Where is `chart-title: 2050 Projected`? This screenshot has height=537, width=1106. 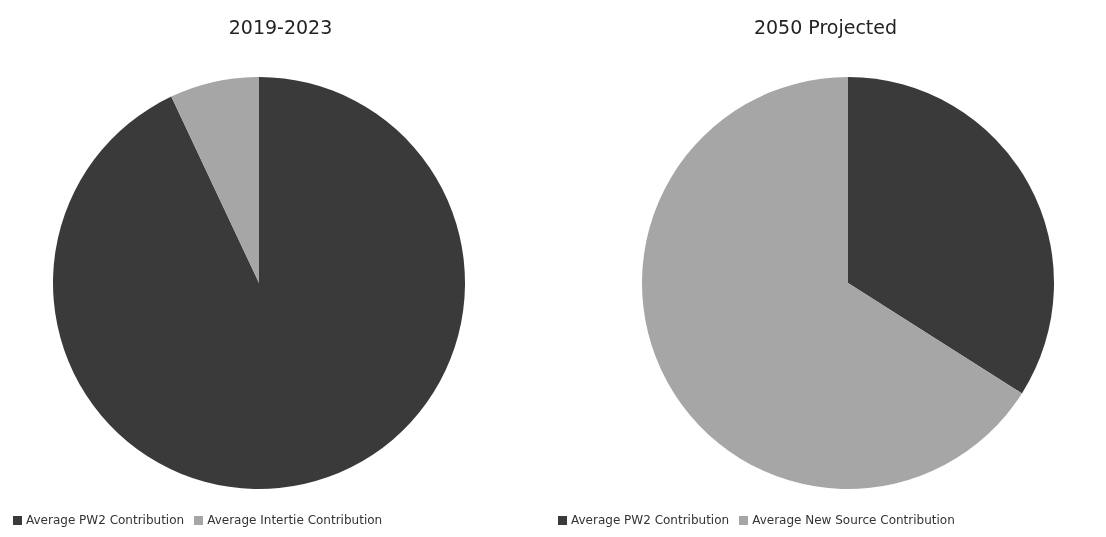 chart-title: 2050 Projected is located at coordinates (825, 27).